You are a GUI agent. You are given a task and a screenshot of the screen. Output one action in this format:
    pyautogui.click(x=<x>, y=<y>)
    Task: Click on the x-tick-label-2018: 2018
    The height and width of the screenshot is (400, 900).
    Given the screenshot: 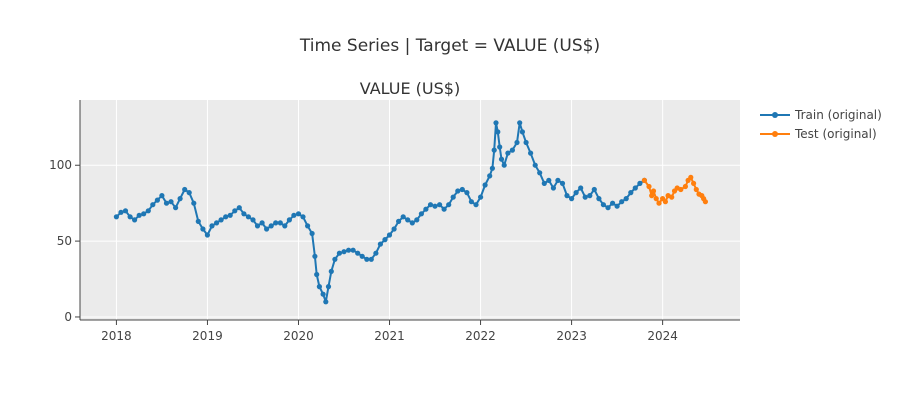 What is the action you would take?
    pyautogui.click(x=116, y=336)
    